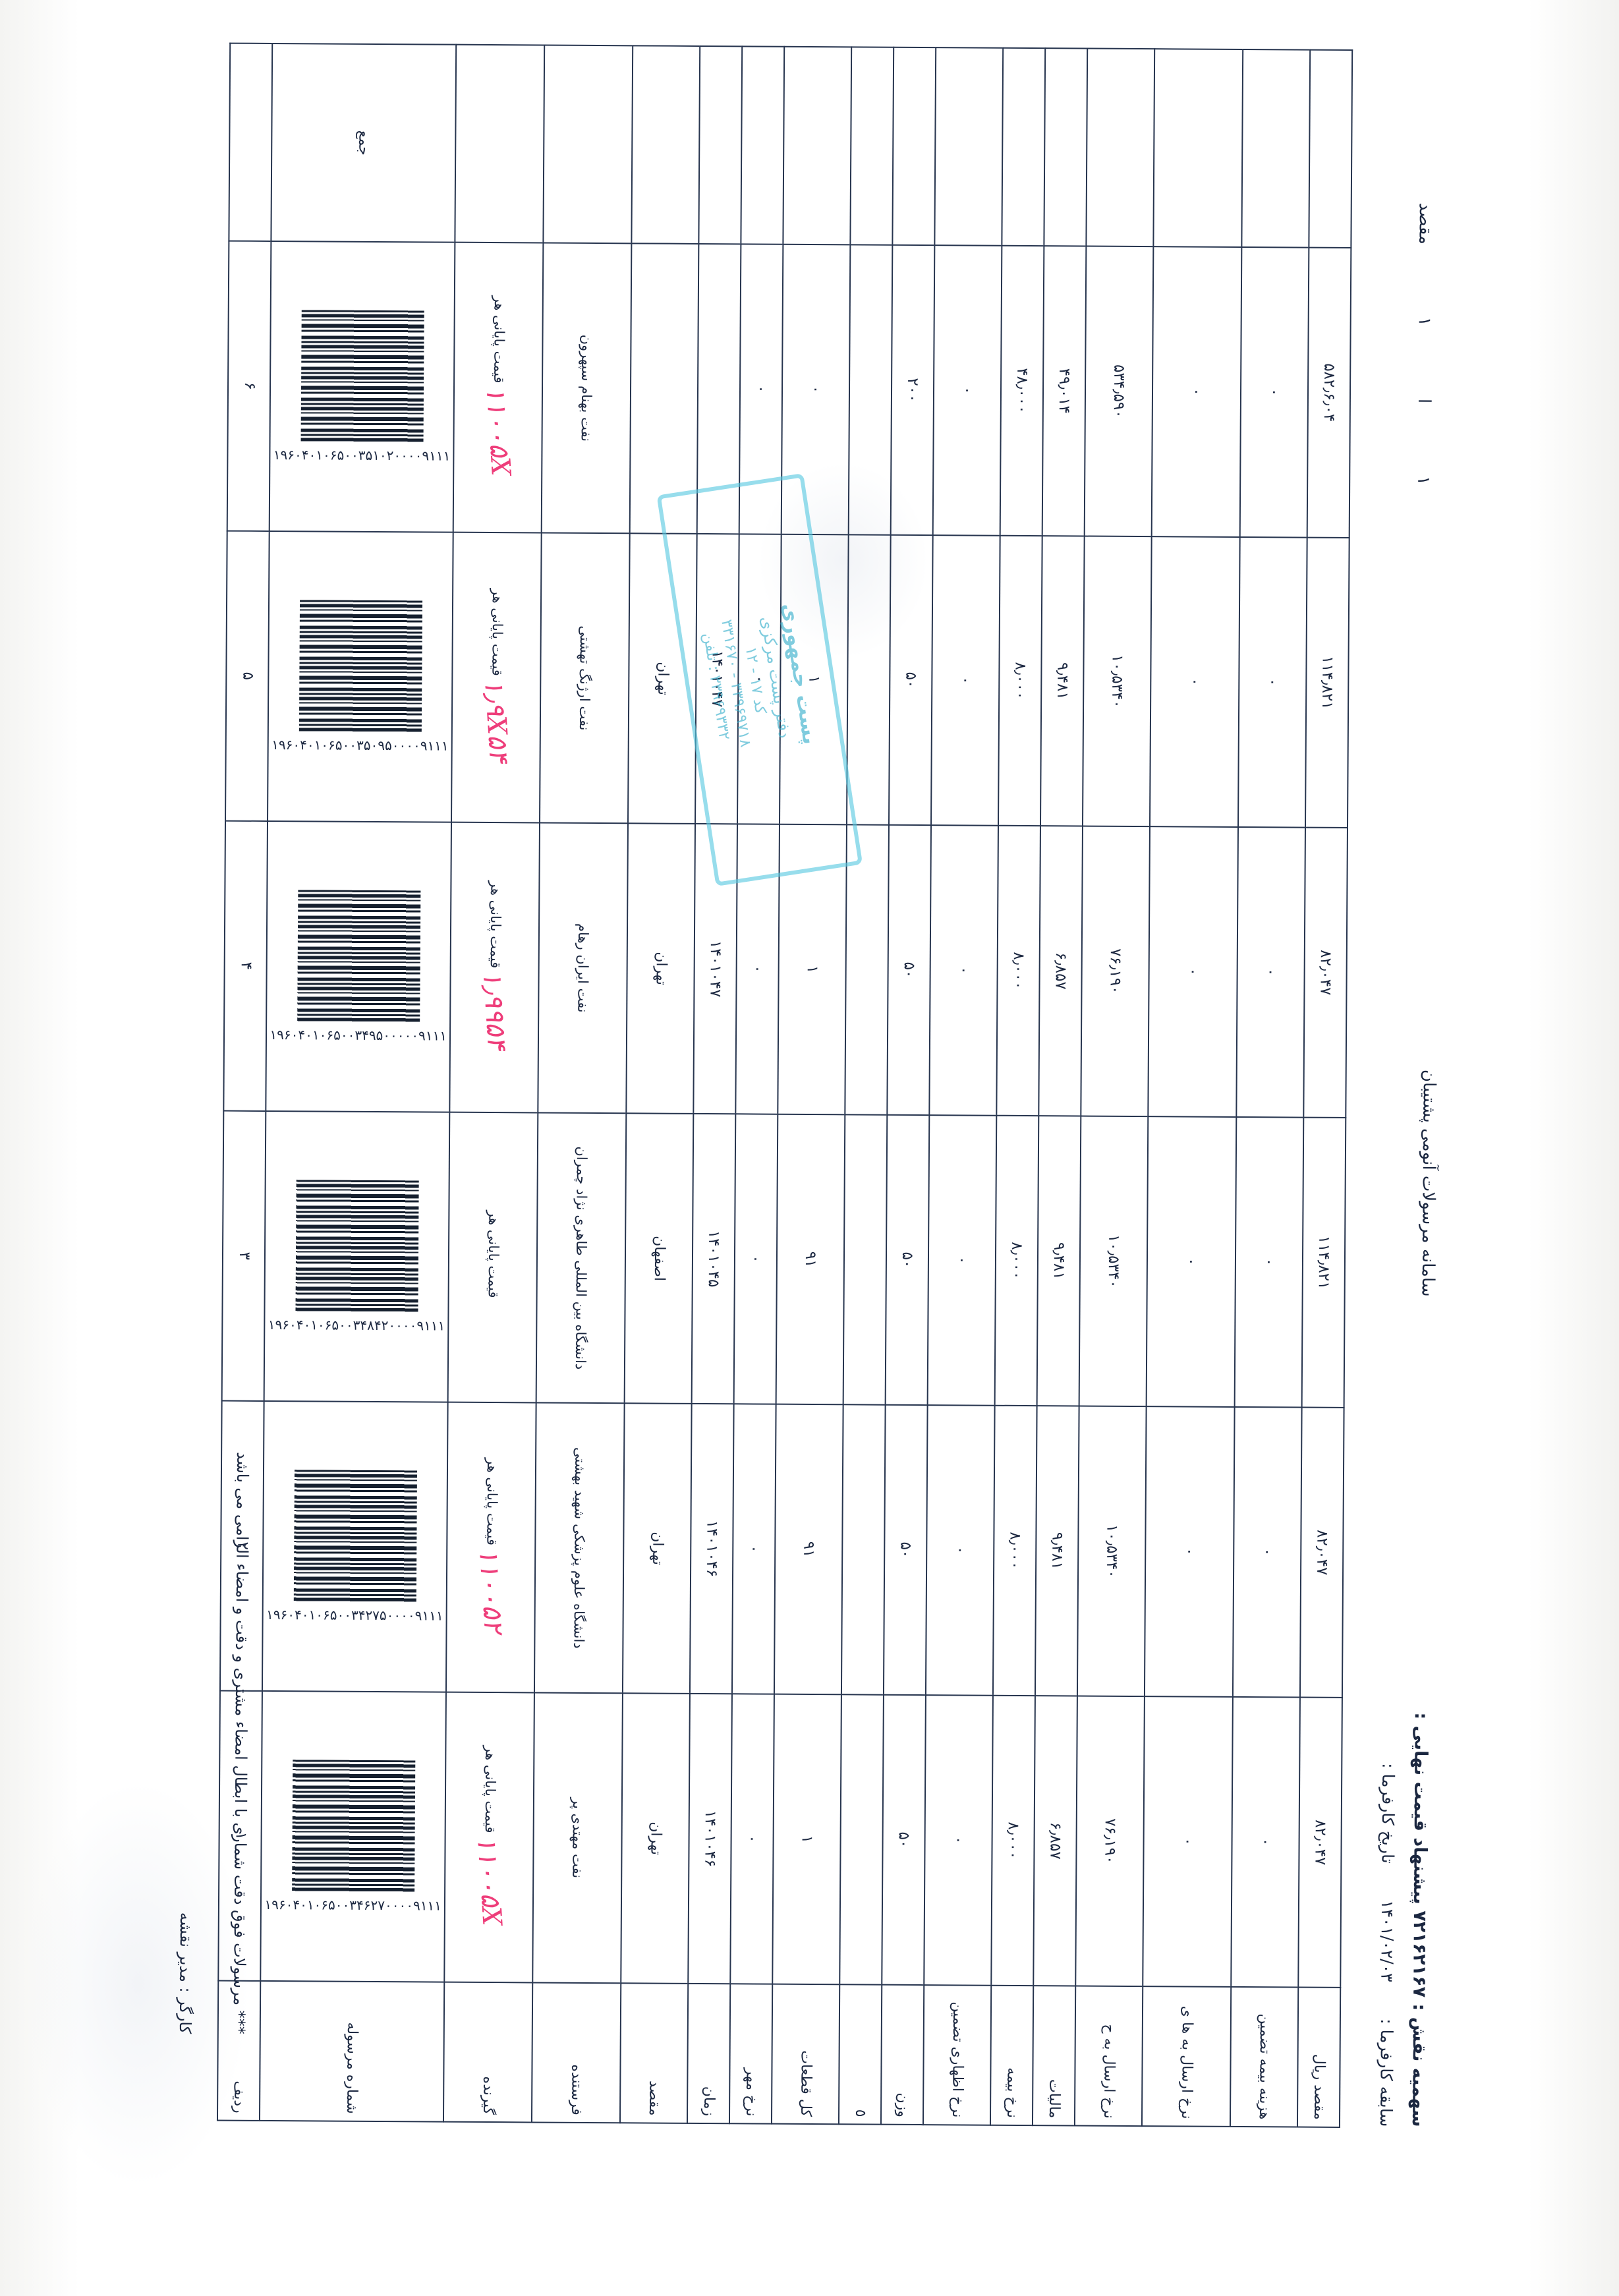  Describe the element at coordinates (902, 2054) in the screenshot. I see `rowlabel-weight: وزن` at that location.